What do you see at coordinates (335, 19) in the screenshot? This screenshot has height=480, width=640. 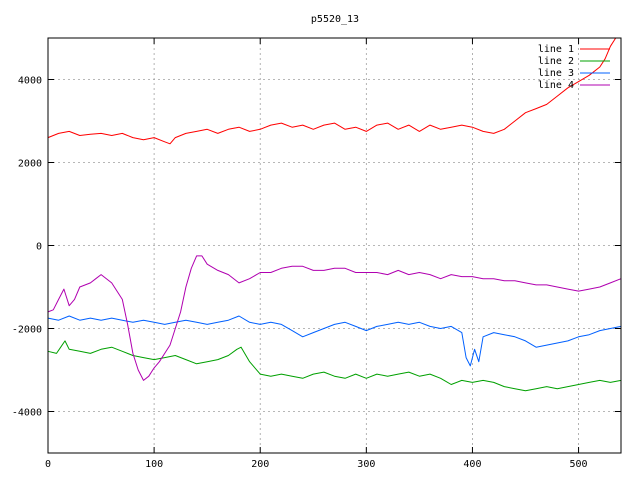 I see `chart-title: p5520_13` at bounding box center [335, 19].